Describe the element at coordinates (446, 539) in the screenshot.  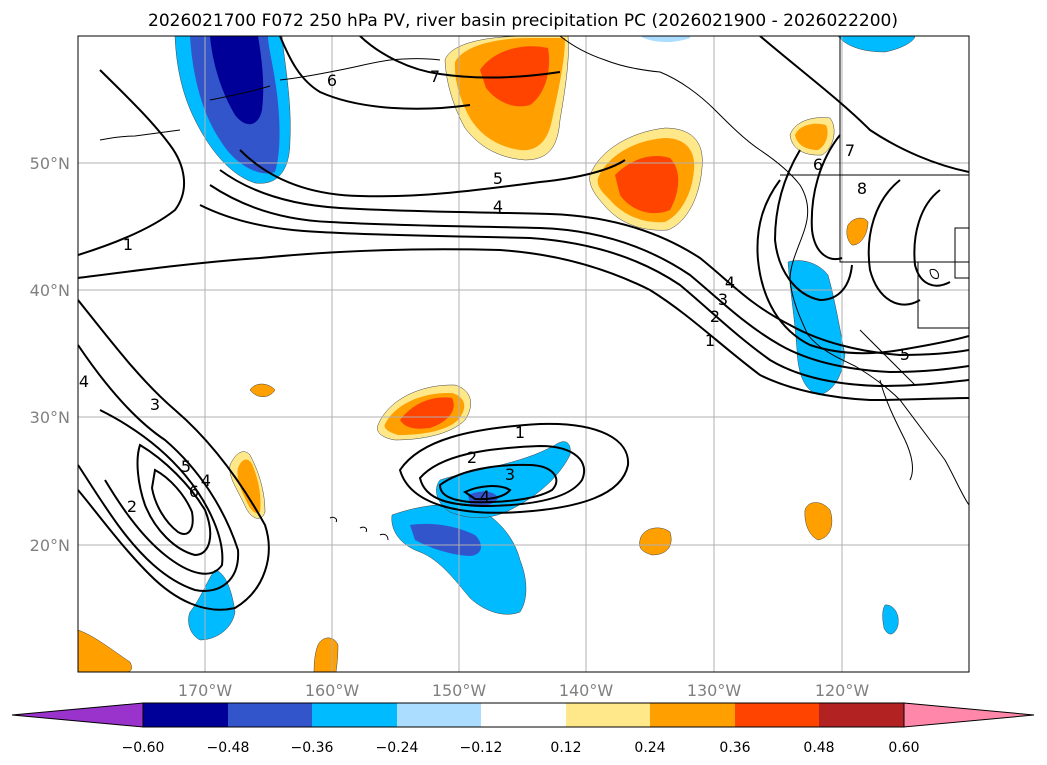
I see `pc-region-hawaii-core` at that location.